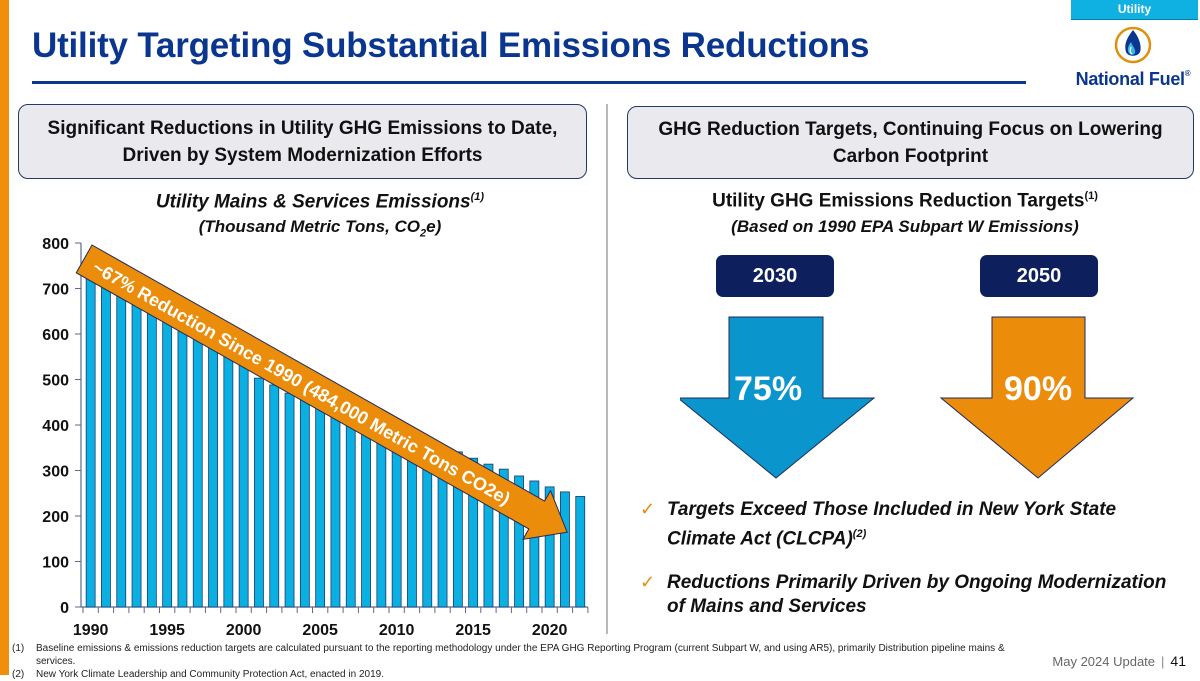  What do you see at coordinates (106, 446) in the screenshot?
I see `bar-1991` at bounding box center [106, 446].